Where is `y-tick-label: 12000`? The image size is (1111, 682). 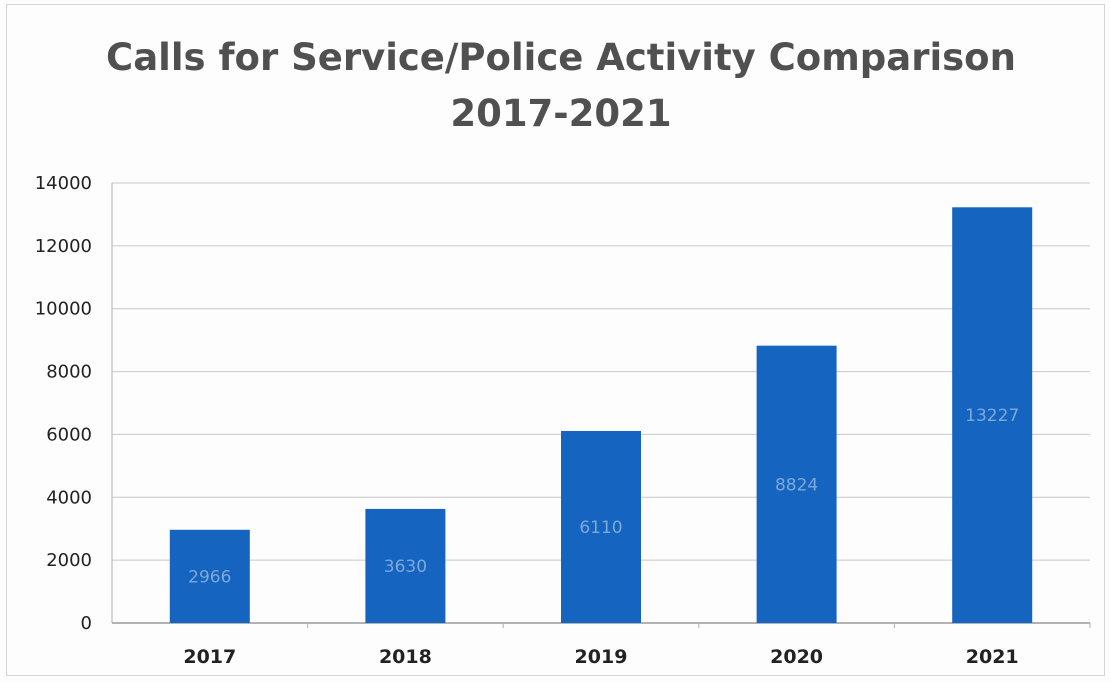
y-tick-label: 12000 is located at coordinates (63, 246).